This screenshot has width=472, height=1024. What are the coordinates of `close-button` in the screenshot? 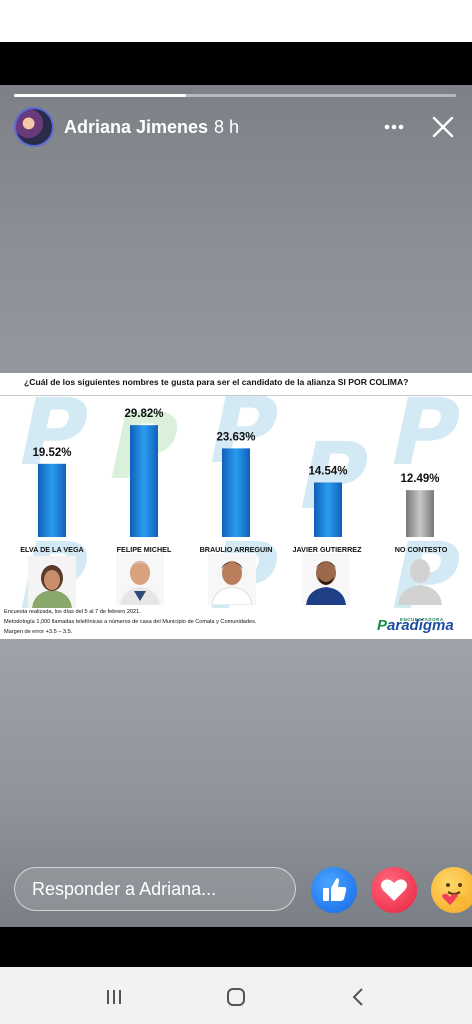 It's located at (443, 127).